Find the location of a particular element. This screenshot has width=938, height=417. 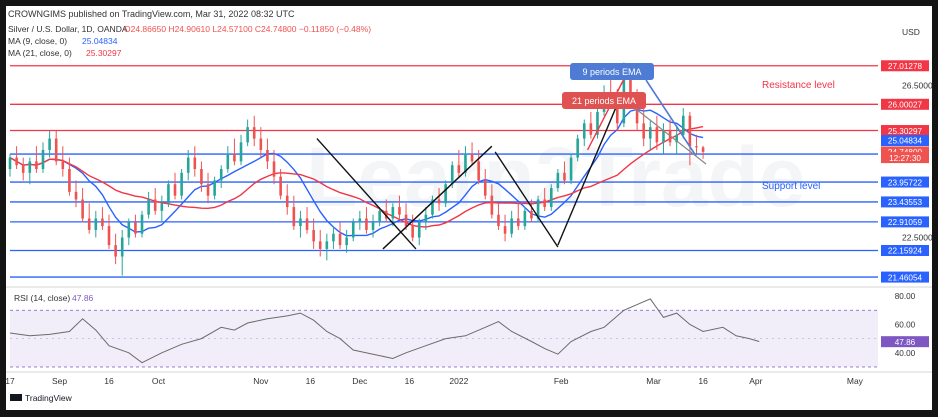

tradingview-logo-icon is located at coordinates (16, 397).